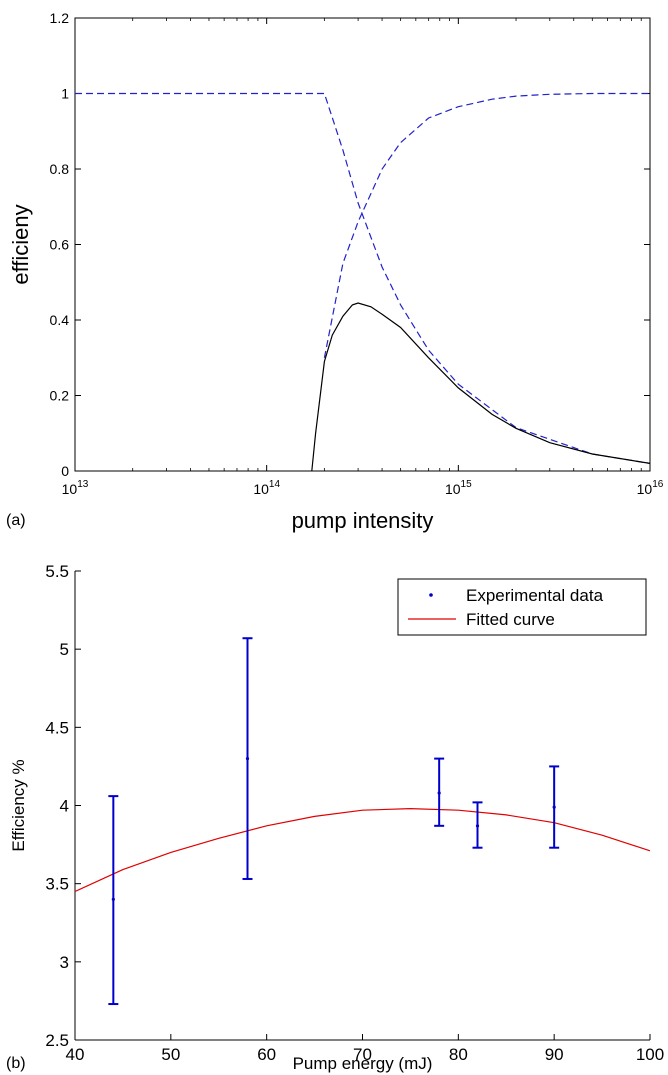 The height and width of the screenshot is (1075, 668). I want to click on x-tick-label: 100, so click(650, 1054).